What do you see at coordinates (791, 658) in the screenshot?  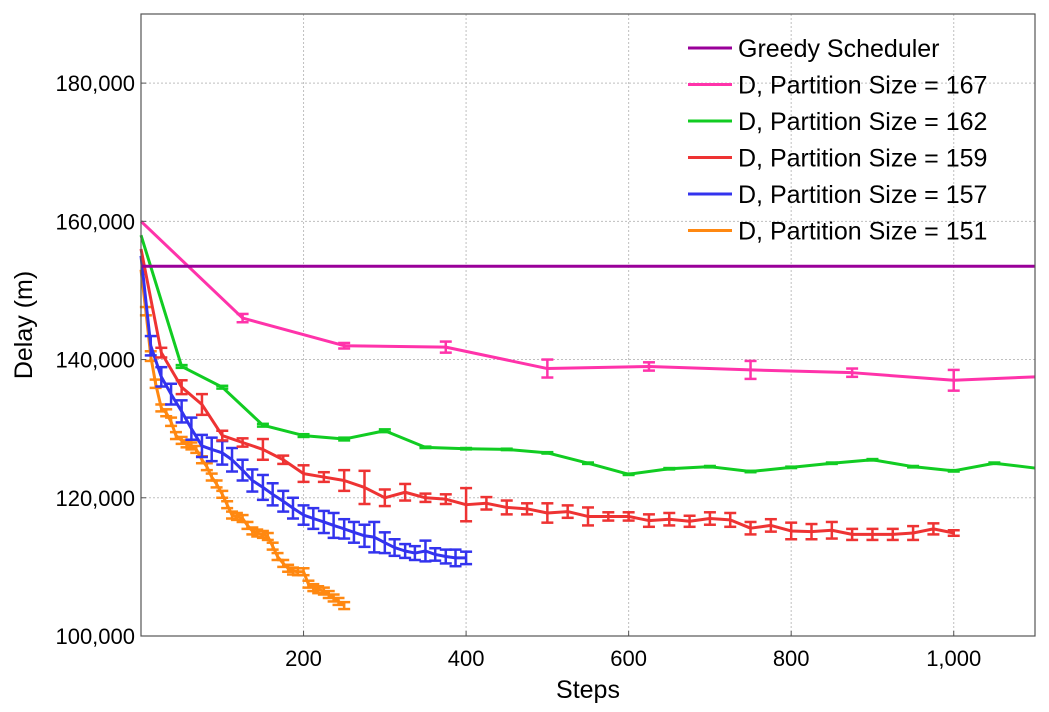 I see `x-tick-label: 800` at bounding box center [791, 658].